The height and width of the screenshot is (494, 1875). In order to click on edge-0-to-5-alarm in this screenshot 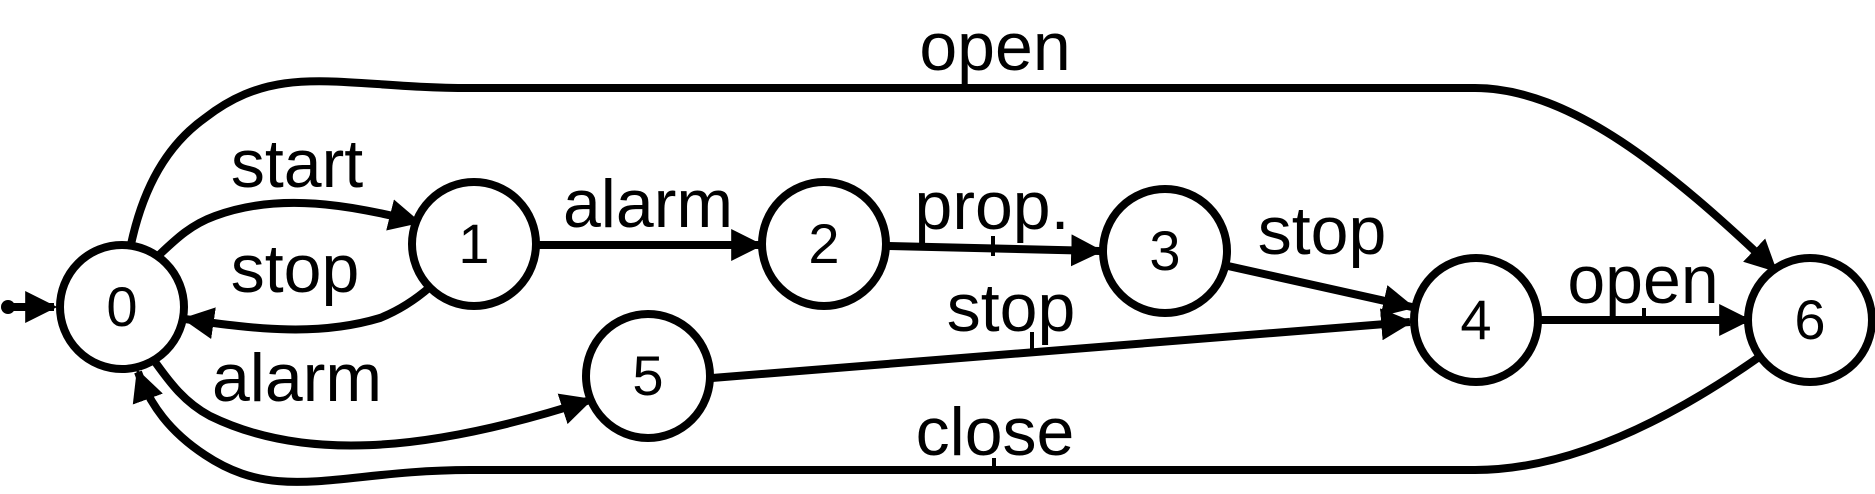, I will do `click(370, 401)`.